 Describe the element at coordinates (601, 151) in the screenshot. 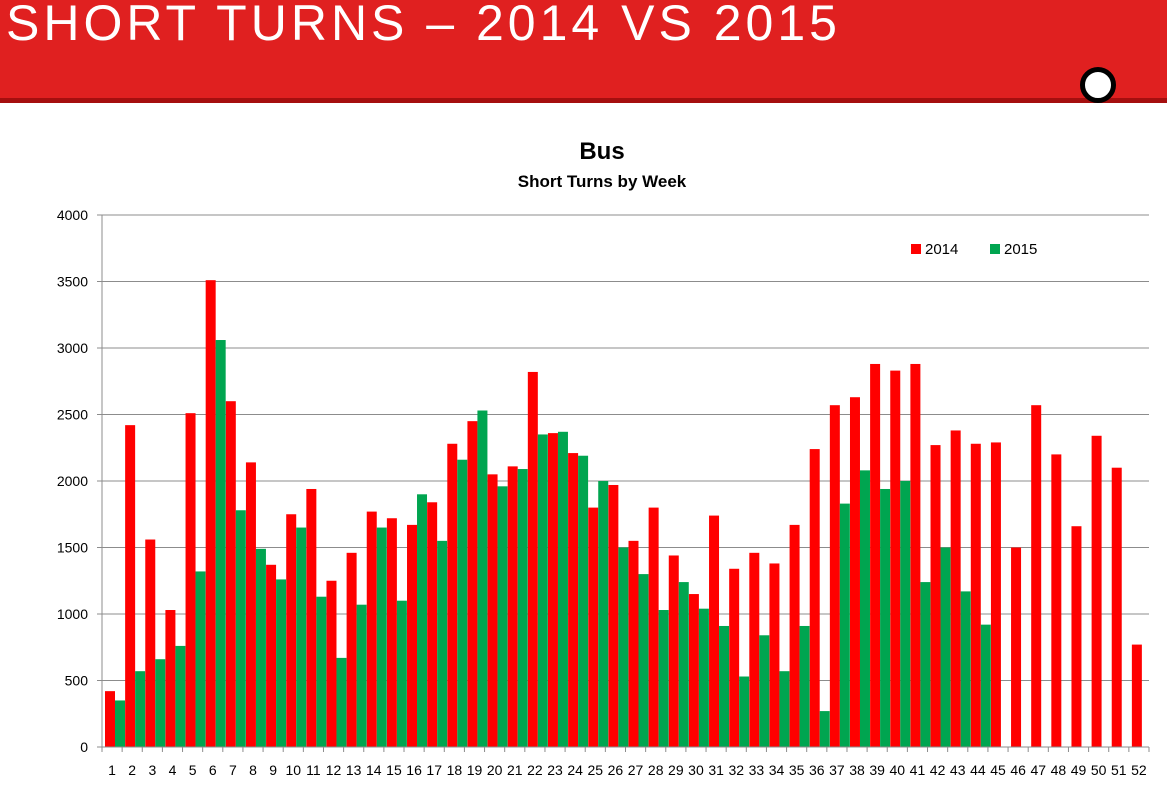

I see `chart-title: Bus` at that location.